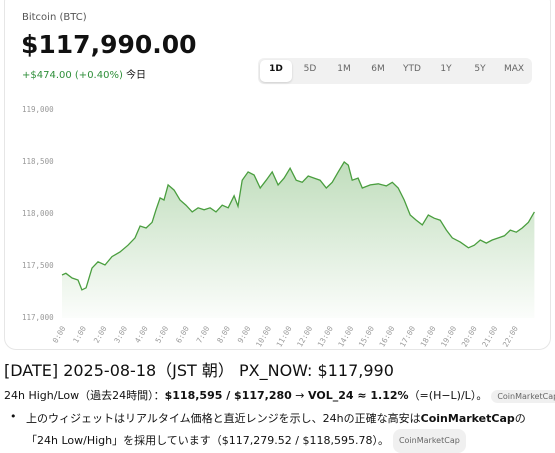 The width and height of the screenshot is (555, 453). What do you see at coordinates (203, 334) in the screenshot?
I see `x-tick-label: 7:00` at bounding box center [203, 334].